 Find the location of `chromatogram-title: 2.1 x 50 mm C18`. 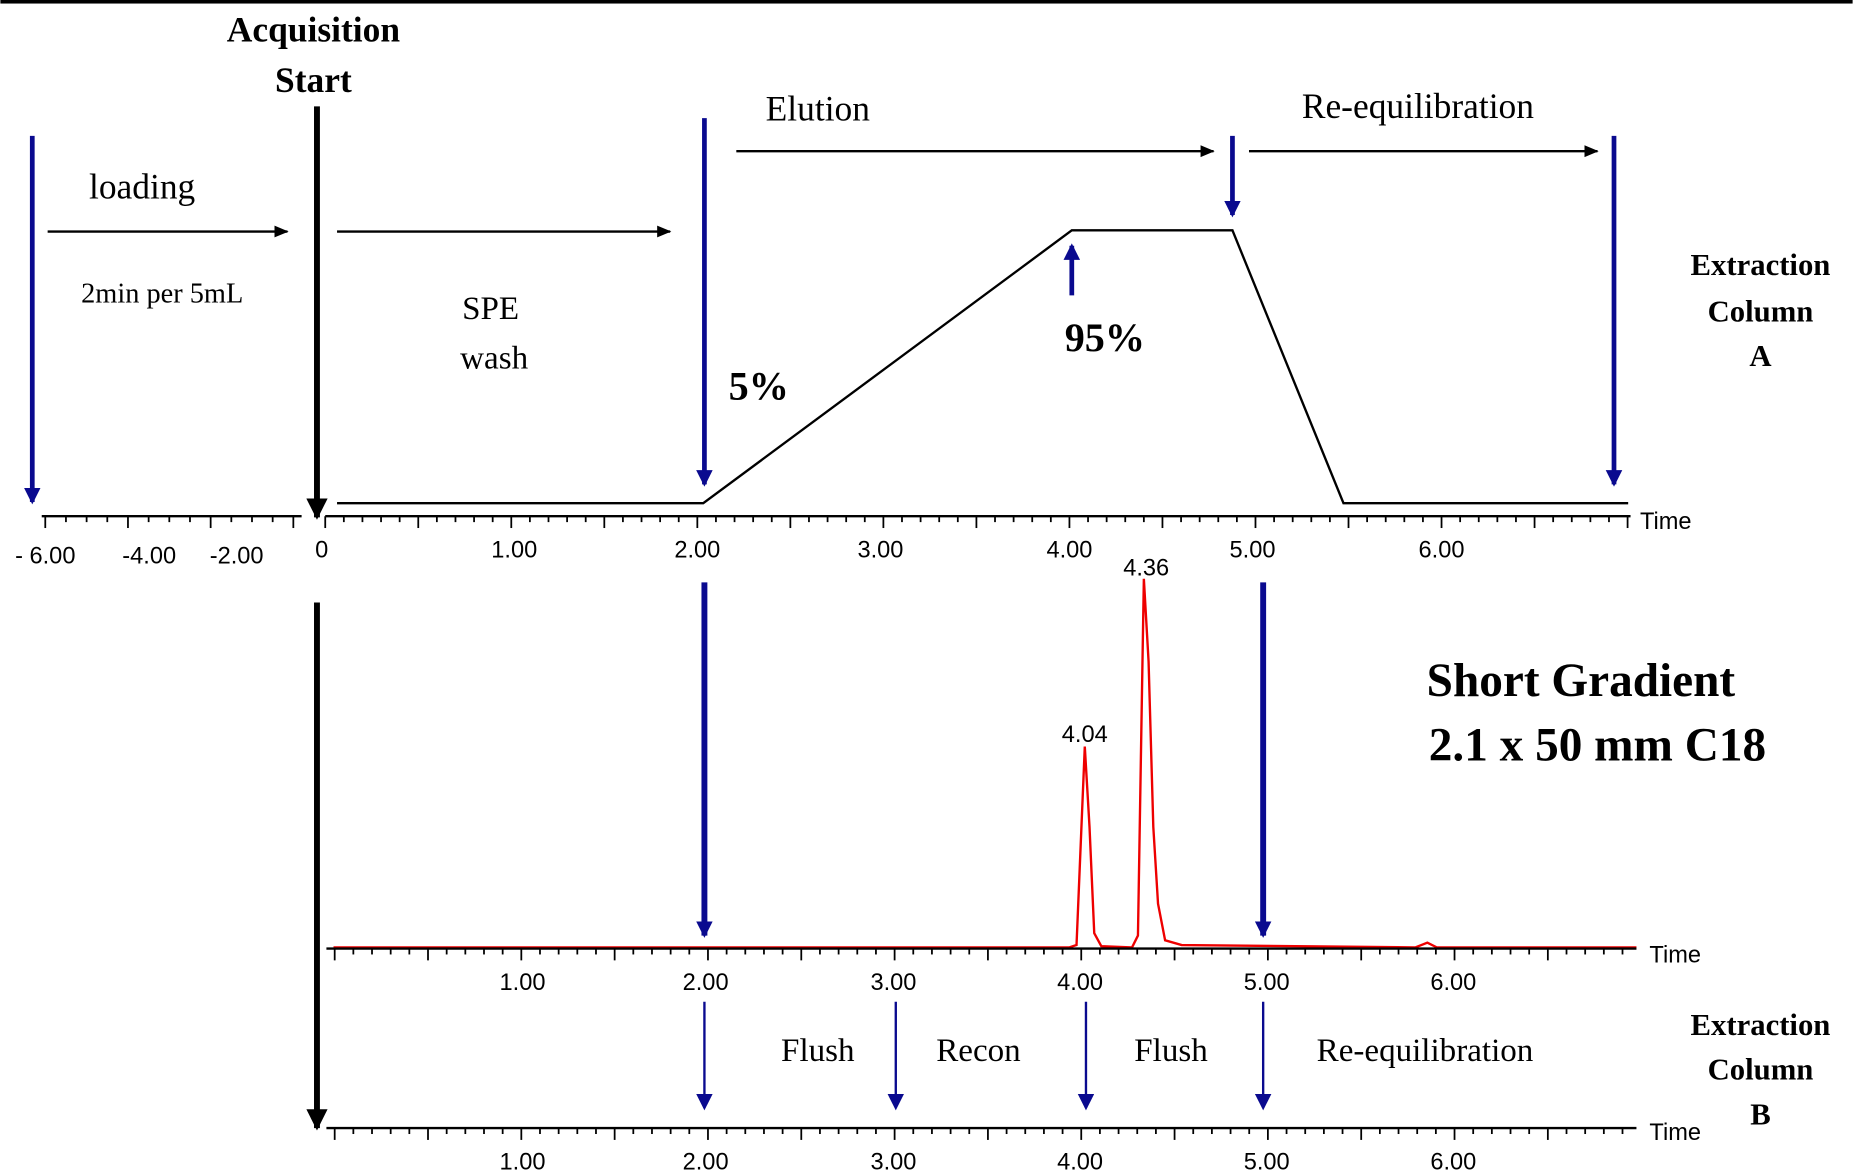

chromatogram-title: 2.1 x 50 mm C18 is located at coordinates (1597, 746).